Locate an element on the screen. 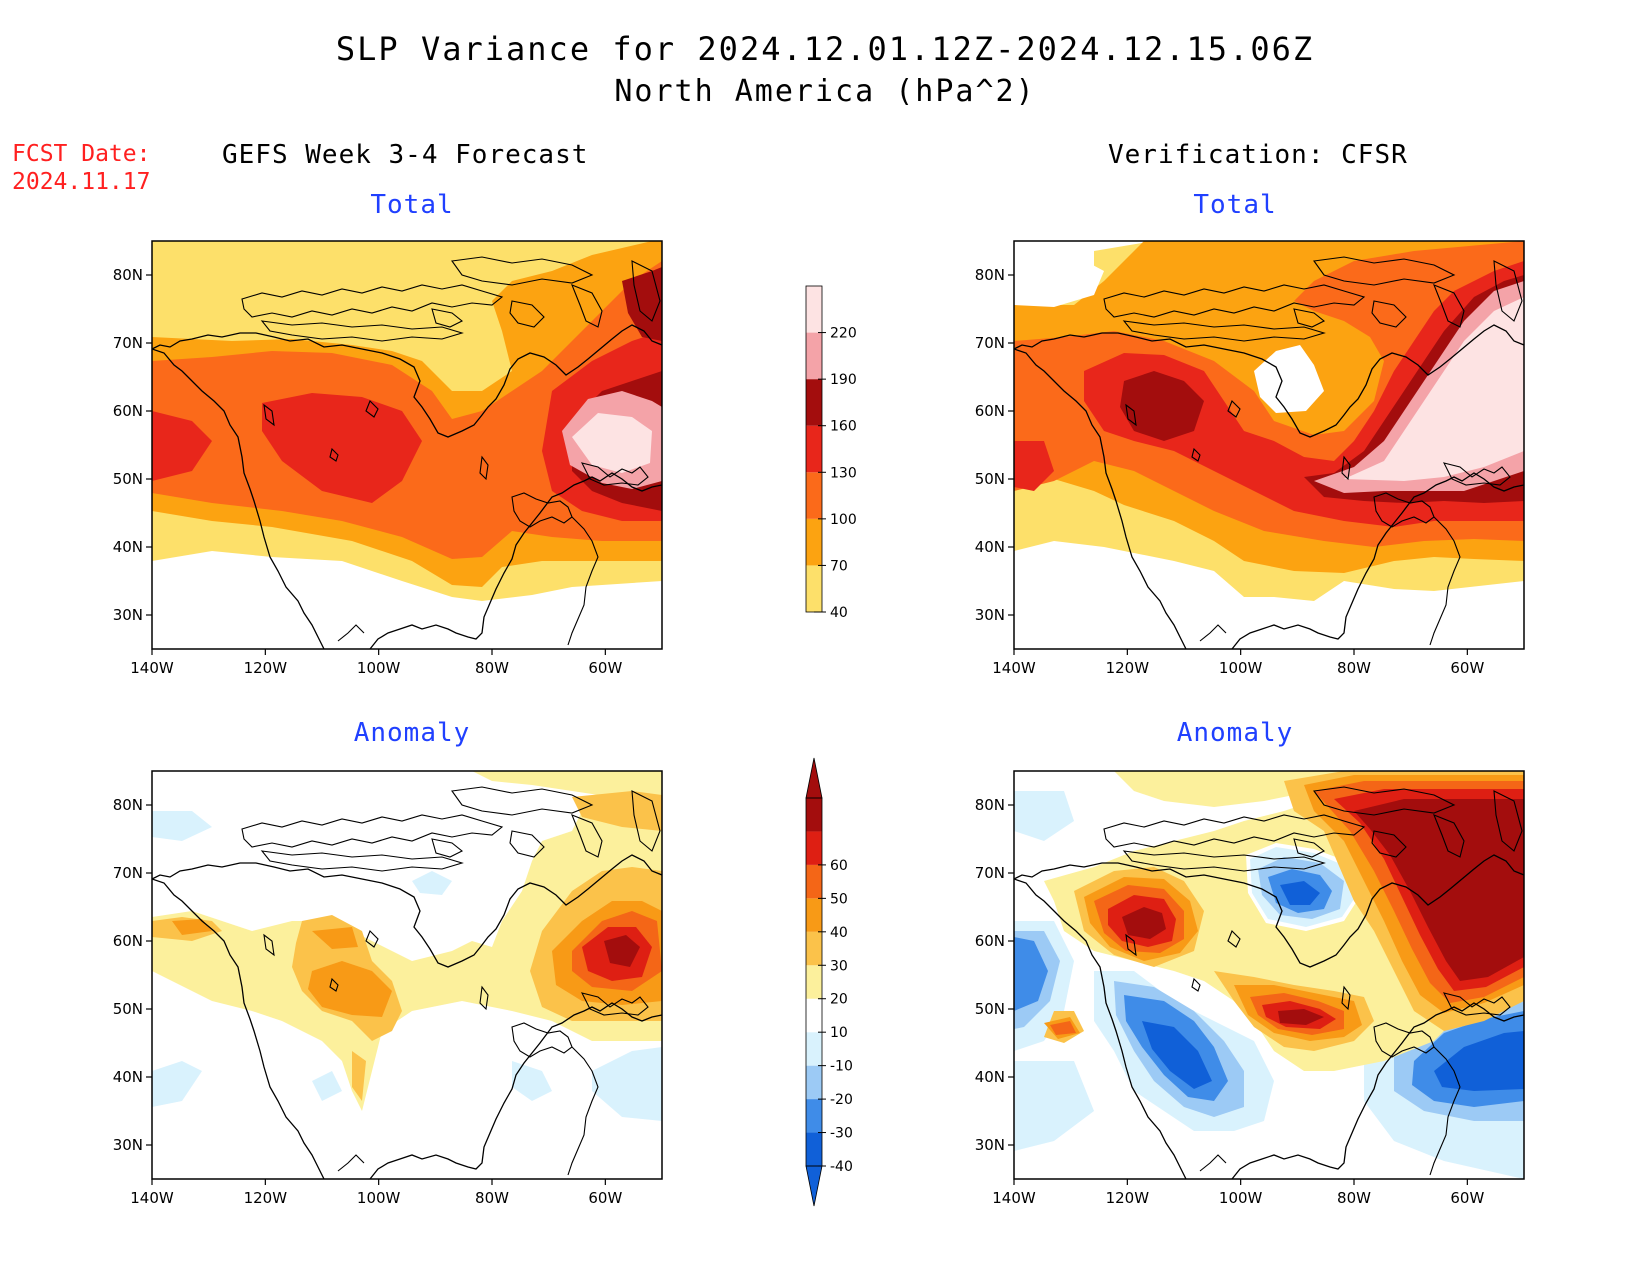 The width and height of the screenshot is (1650, 1275). verification-anomaly-title: Anomaly is located at coordinates (1235, 733).